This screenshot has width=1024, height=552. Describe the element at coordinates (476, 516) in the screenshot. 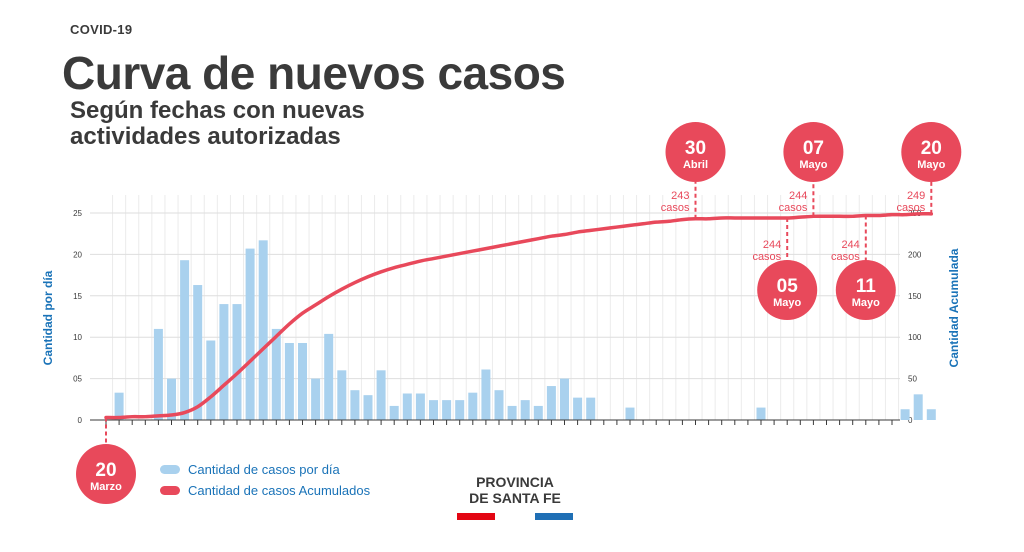

I see `brand-flag-red` at that location.